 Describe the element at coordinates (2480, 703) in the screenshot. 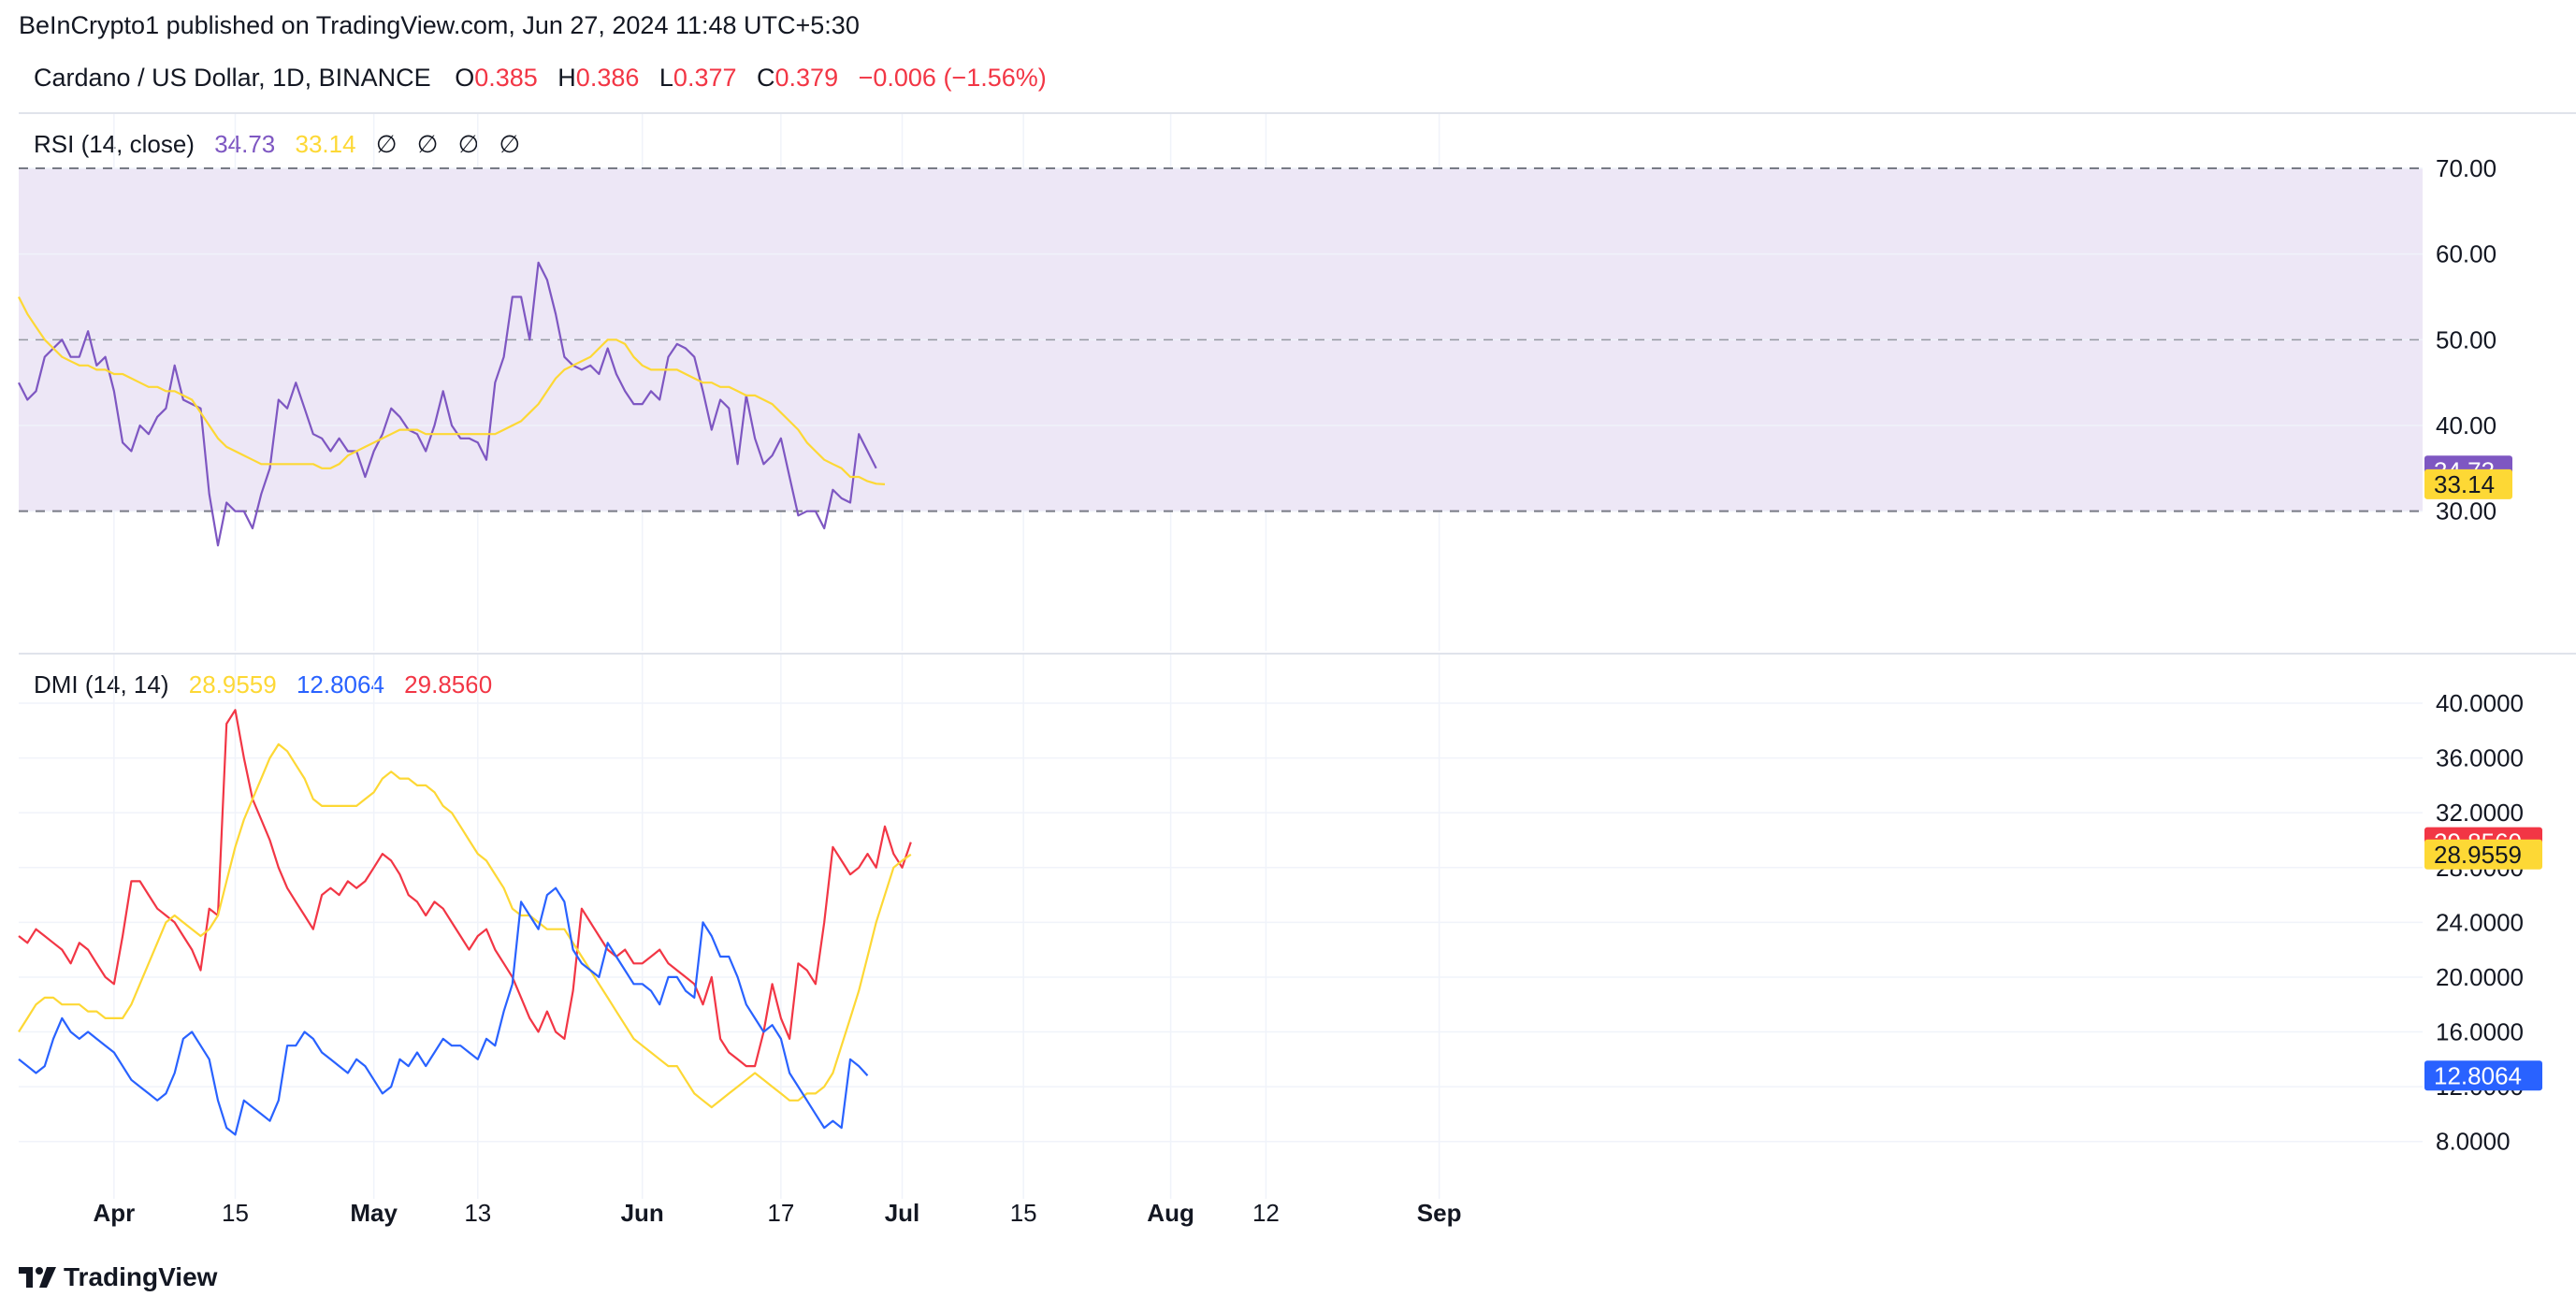

I see `dmi-y-tick-label: 40.0000` at that location.